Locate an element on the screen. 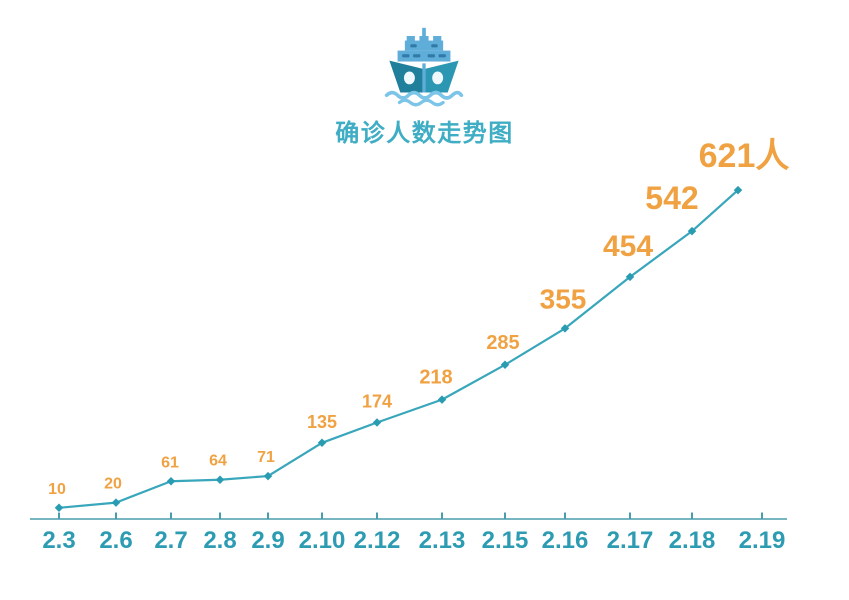 This screenshot has height=600, width=849. data-point-label: 454 is located at coordinates (628, 246).